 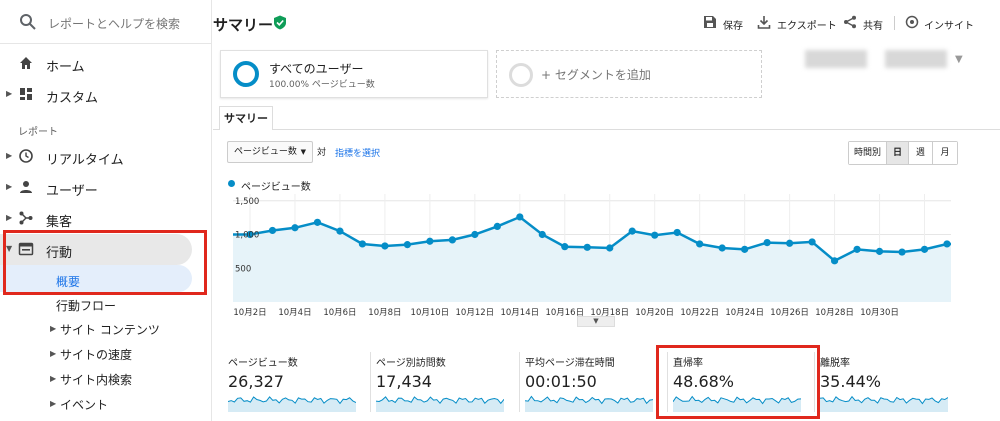 What do you see at coordinates (710, 22) in the screenshot?
I see `save-icon` at bounding box center [710, 22].